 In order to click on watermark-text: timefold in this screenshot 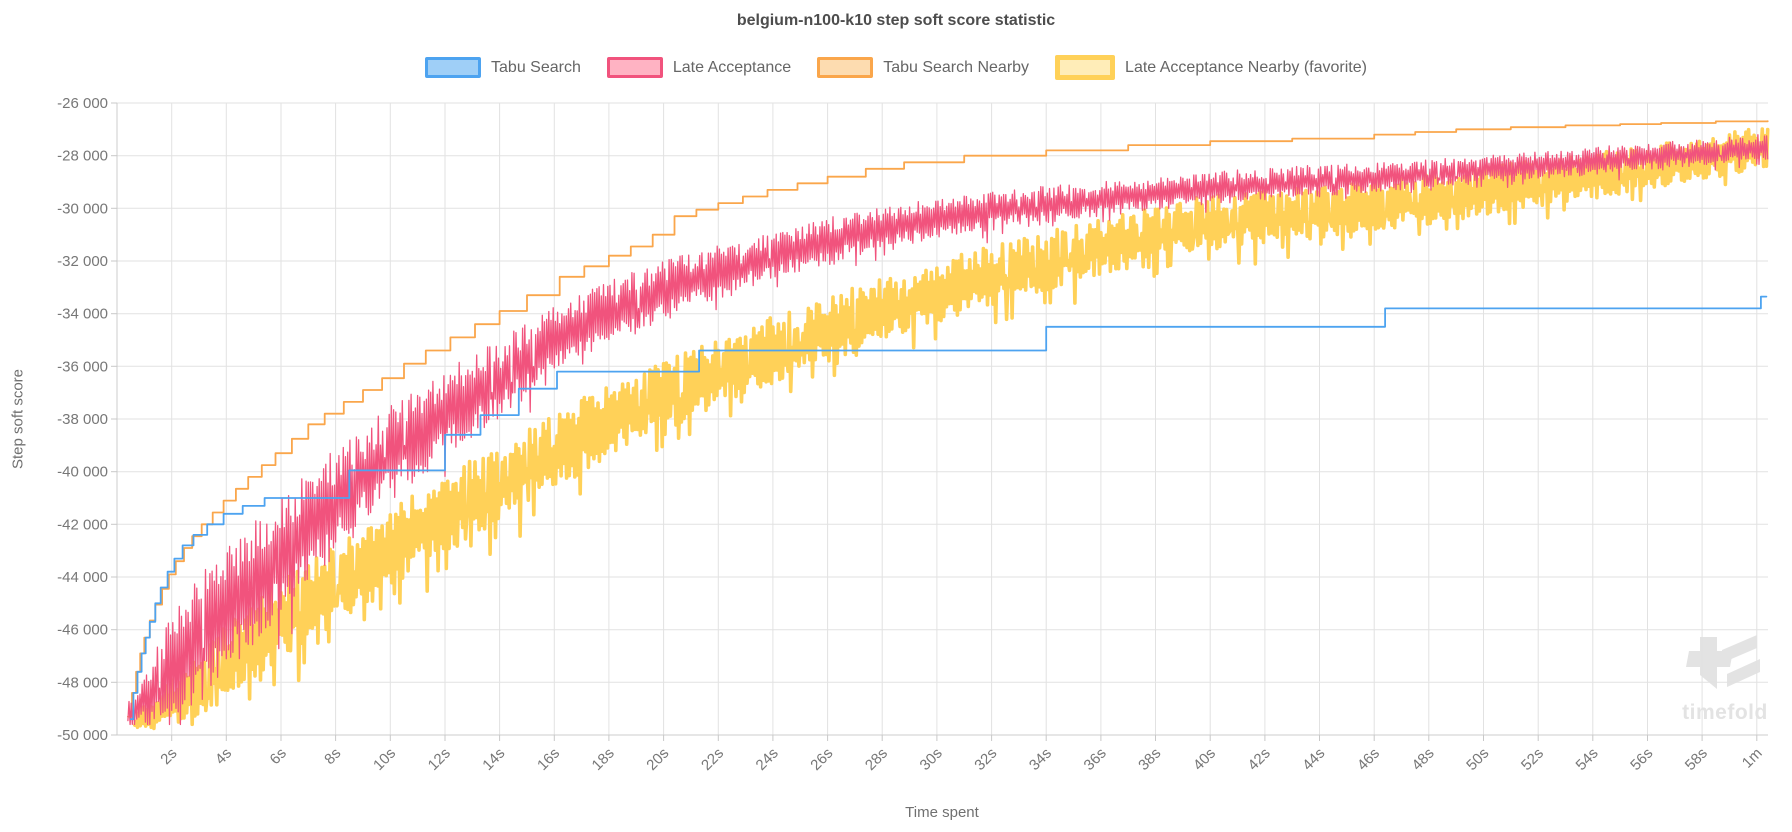, I will do `click(1725, 712)`.